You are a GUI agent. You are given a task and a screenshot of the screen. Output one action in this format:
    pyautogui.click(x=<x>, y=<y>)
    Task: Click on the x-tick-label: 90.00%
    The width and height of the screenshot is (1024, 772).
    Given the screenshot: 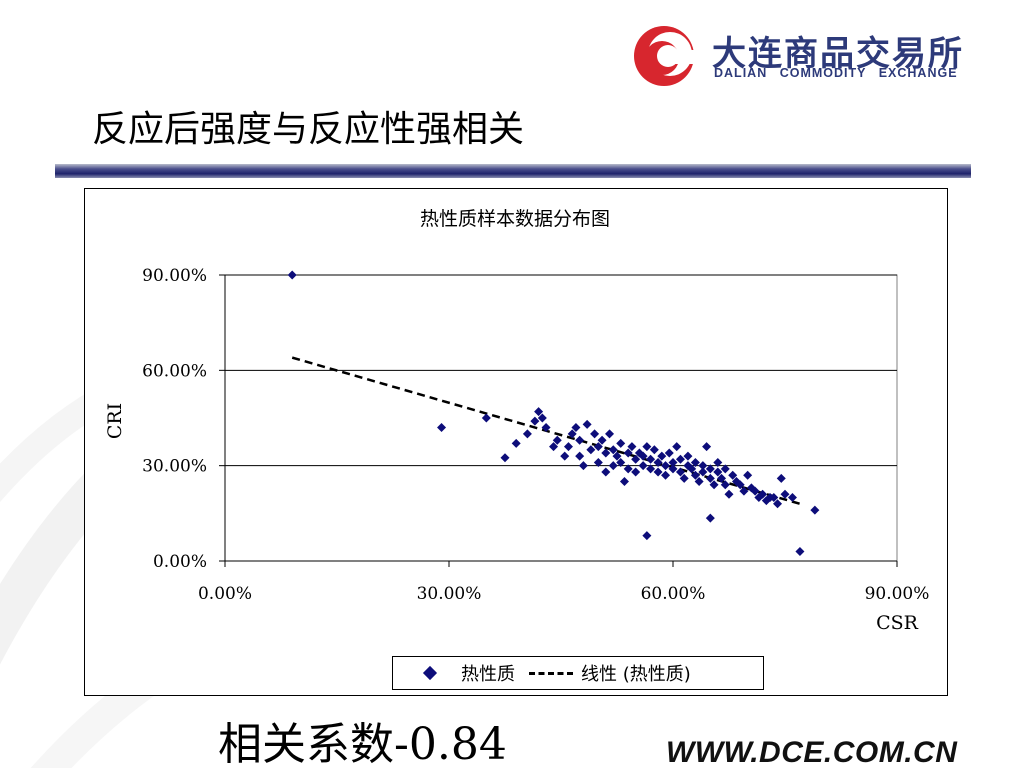 What is the action you would take?
    pyautogui.click(x=897, y=594)
    